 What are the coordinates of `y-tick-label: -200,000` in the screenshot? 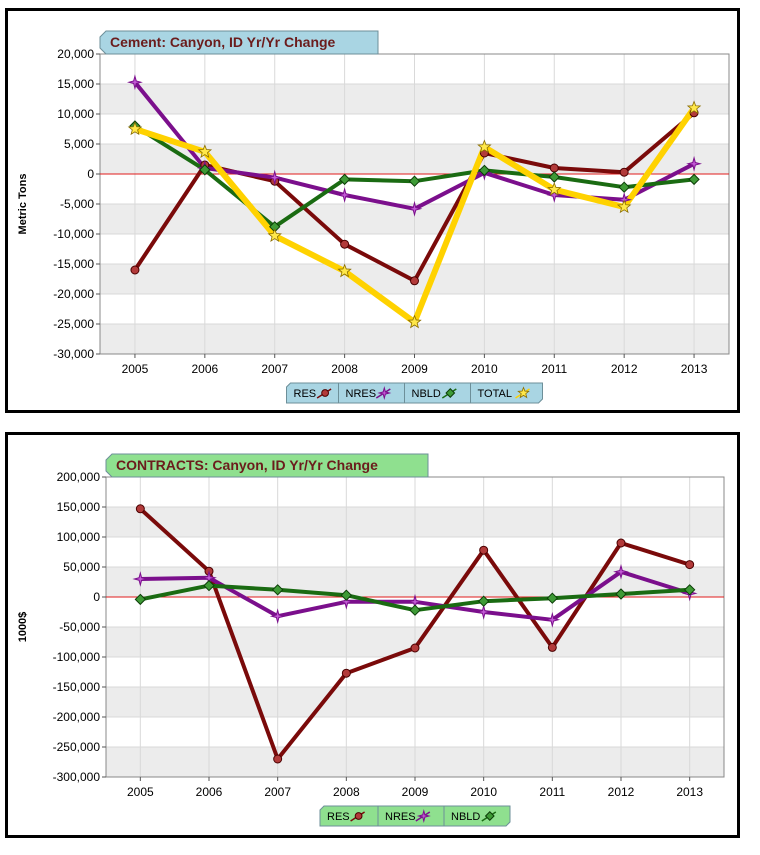 It's located at (77, 717).